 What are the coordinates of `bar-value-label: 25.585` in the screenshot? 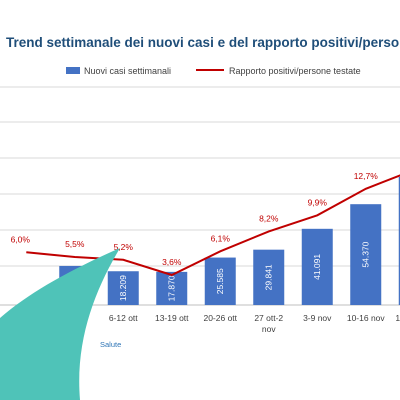 It's located at (220, 281).